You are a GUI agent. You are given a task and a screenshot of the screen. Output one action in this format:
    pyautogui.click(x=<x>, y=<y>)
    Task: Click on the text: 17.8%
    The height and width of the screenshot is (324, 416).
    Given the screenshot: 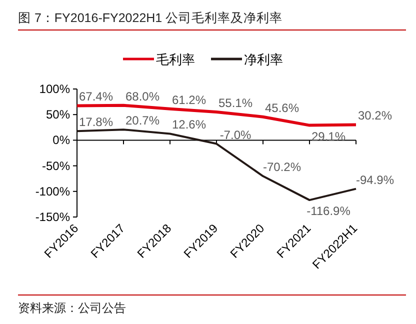 What is the action you would take?
    pyautogui.click(x=96, y=122)
    